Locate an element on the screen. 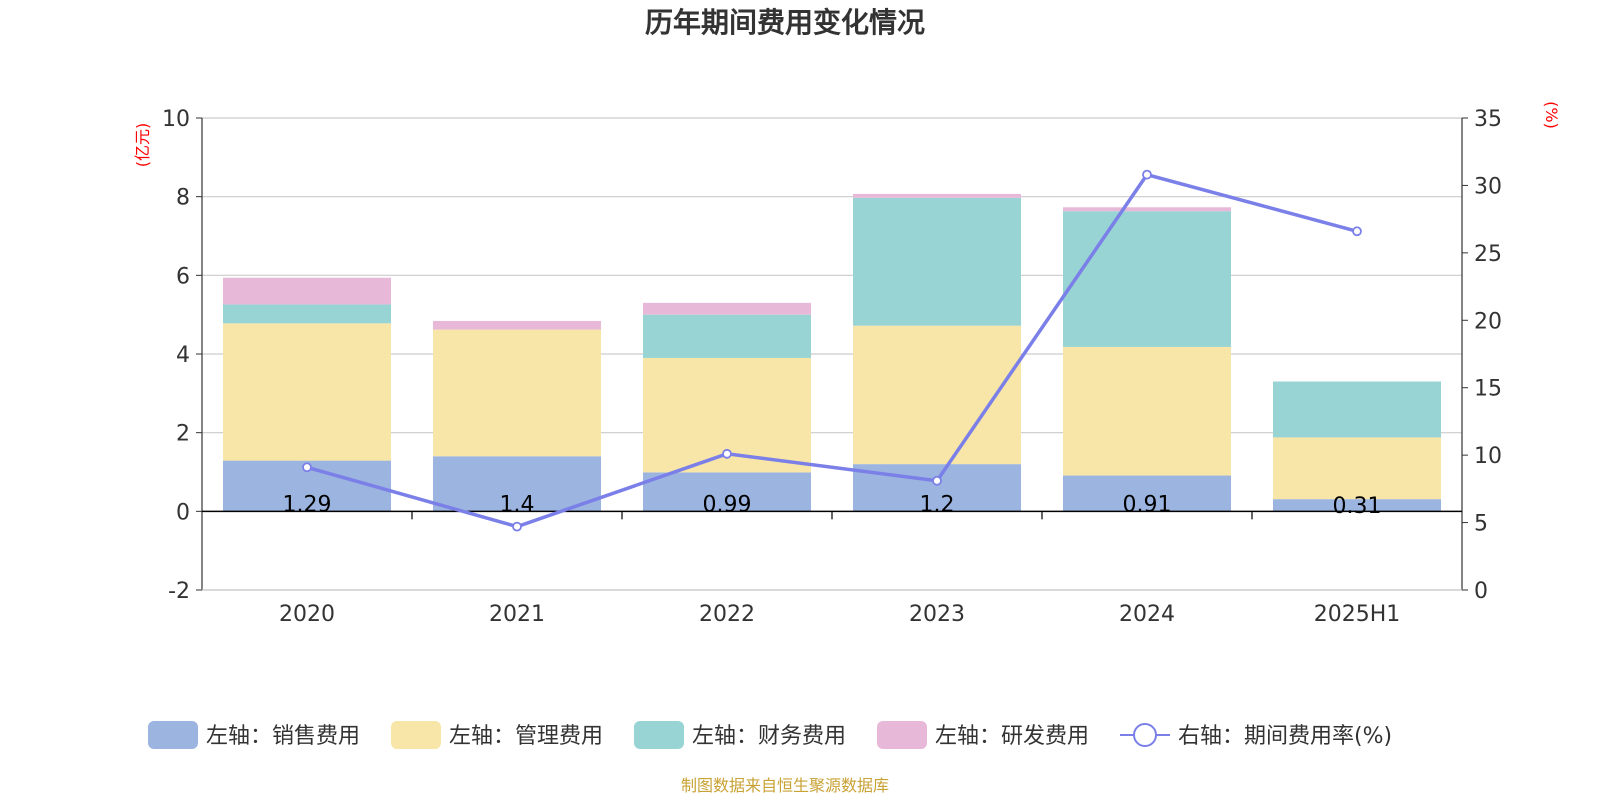  left-tick-label: 0 is located at coordinates (183, 512).